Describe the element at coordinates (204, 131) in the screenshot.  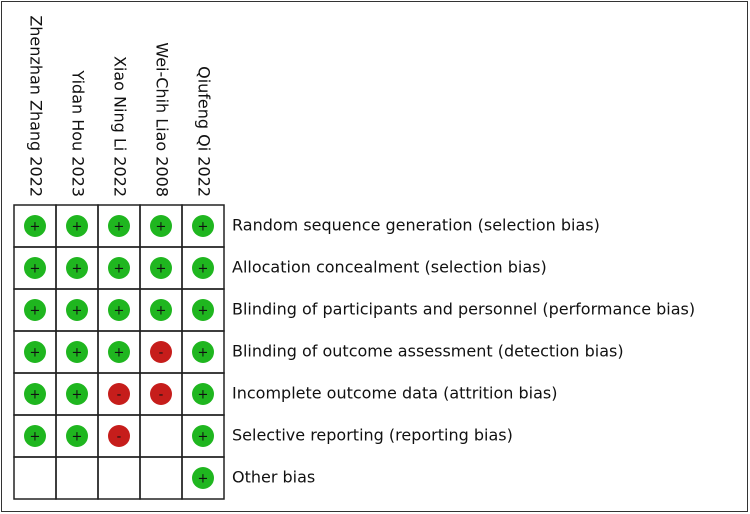
I see `study-label: Qiufeng Qi 2022` at that location.